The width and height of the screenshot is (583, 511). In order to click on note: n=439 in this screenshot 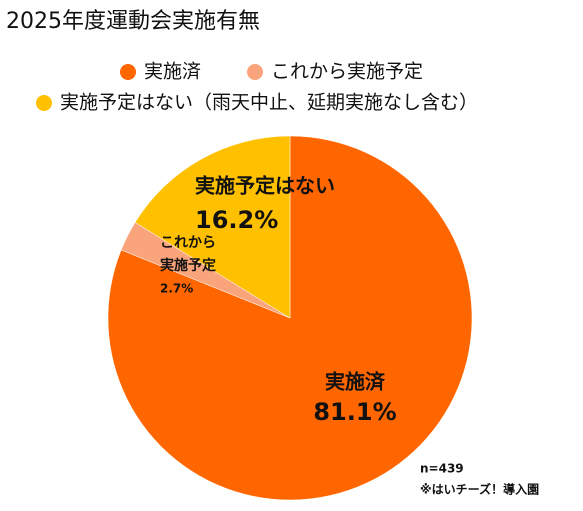, I will do `click(442, 469)`.